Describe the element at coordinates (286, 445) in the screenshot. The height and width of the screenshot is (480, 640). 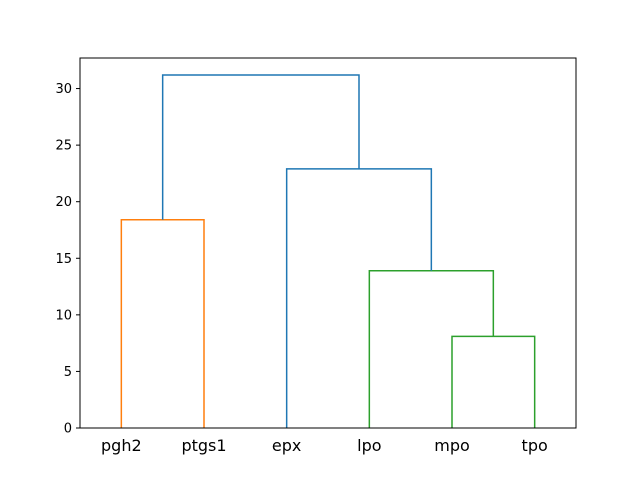
I see `leaf-label-epx: epx` at that location.